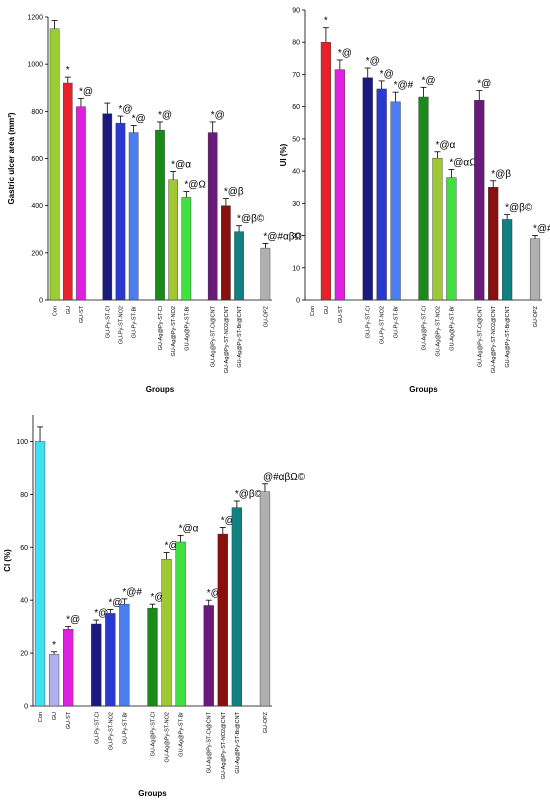  Describe the element at coordinates (11, 158) in the screenshot. I see `y-axis-title: Gastric ulcer area (mm²)` at that location.